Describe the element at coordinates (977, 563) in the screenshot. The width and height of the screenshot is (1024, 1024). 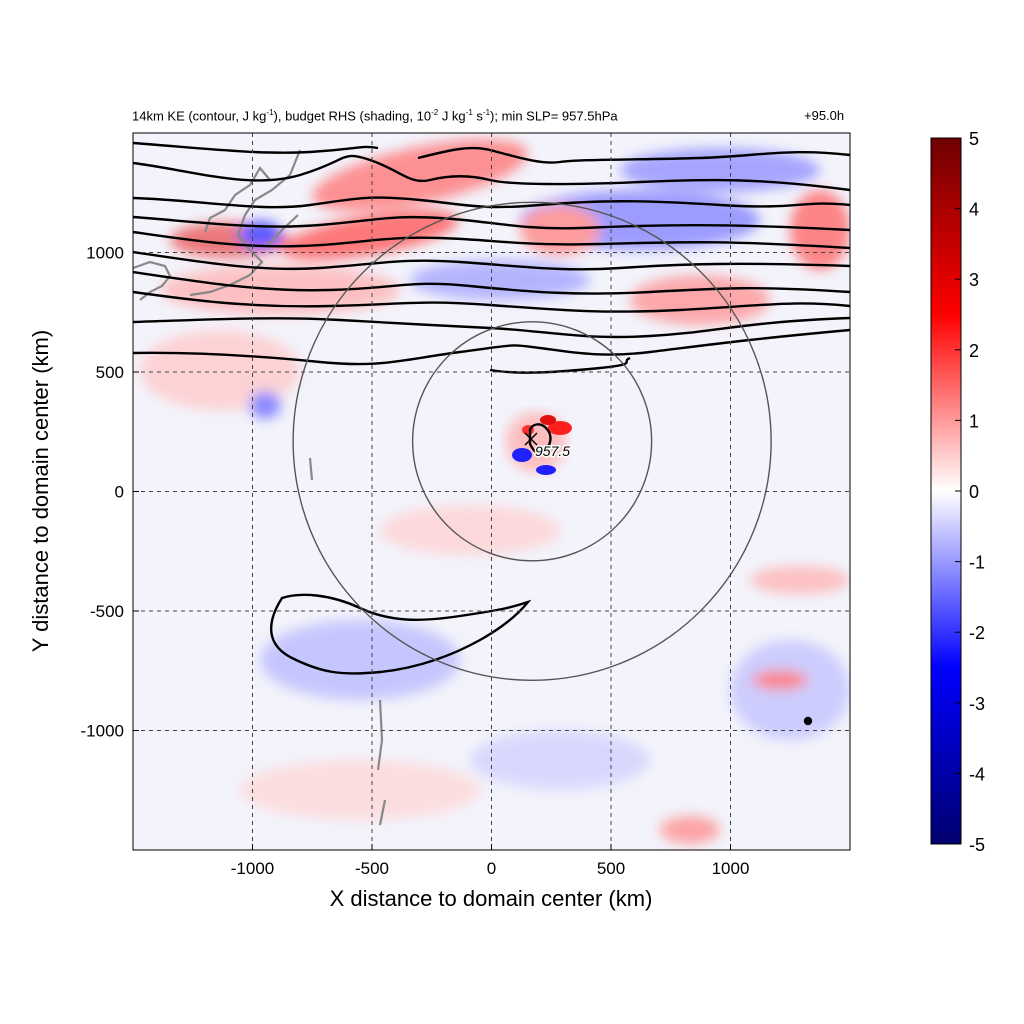
I see `colorbar-tick-label: -1` at that location.